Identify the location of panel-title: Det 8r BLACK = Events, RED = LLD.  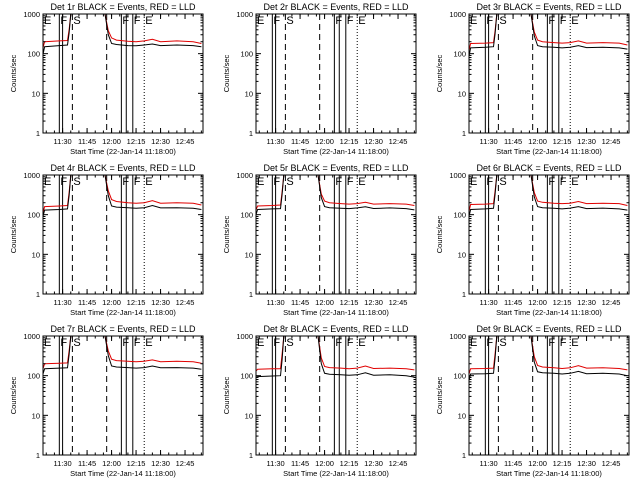
(336, 329).